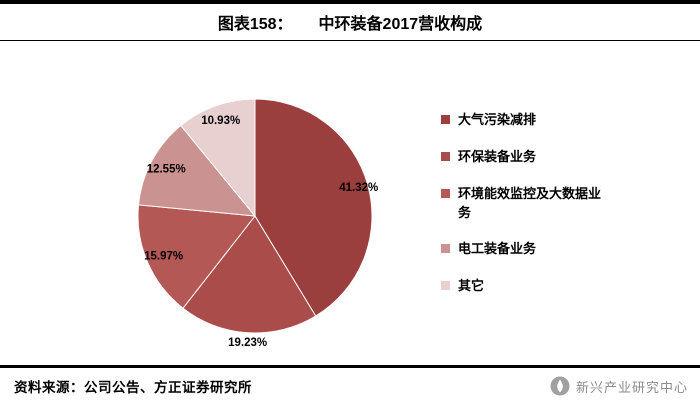  What do you see at coordinates (247, 343) in the screenshot?
I see `slice-percent-label: 19.23%` at bounding box center [247, 343].